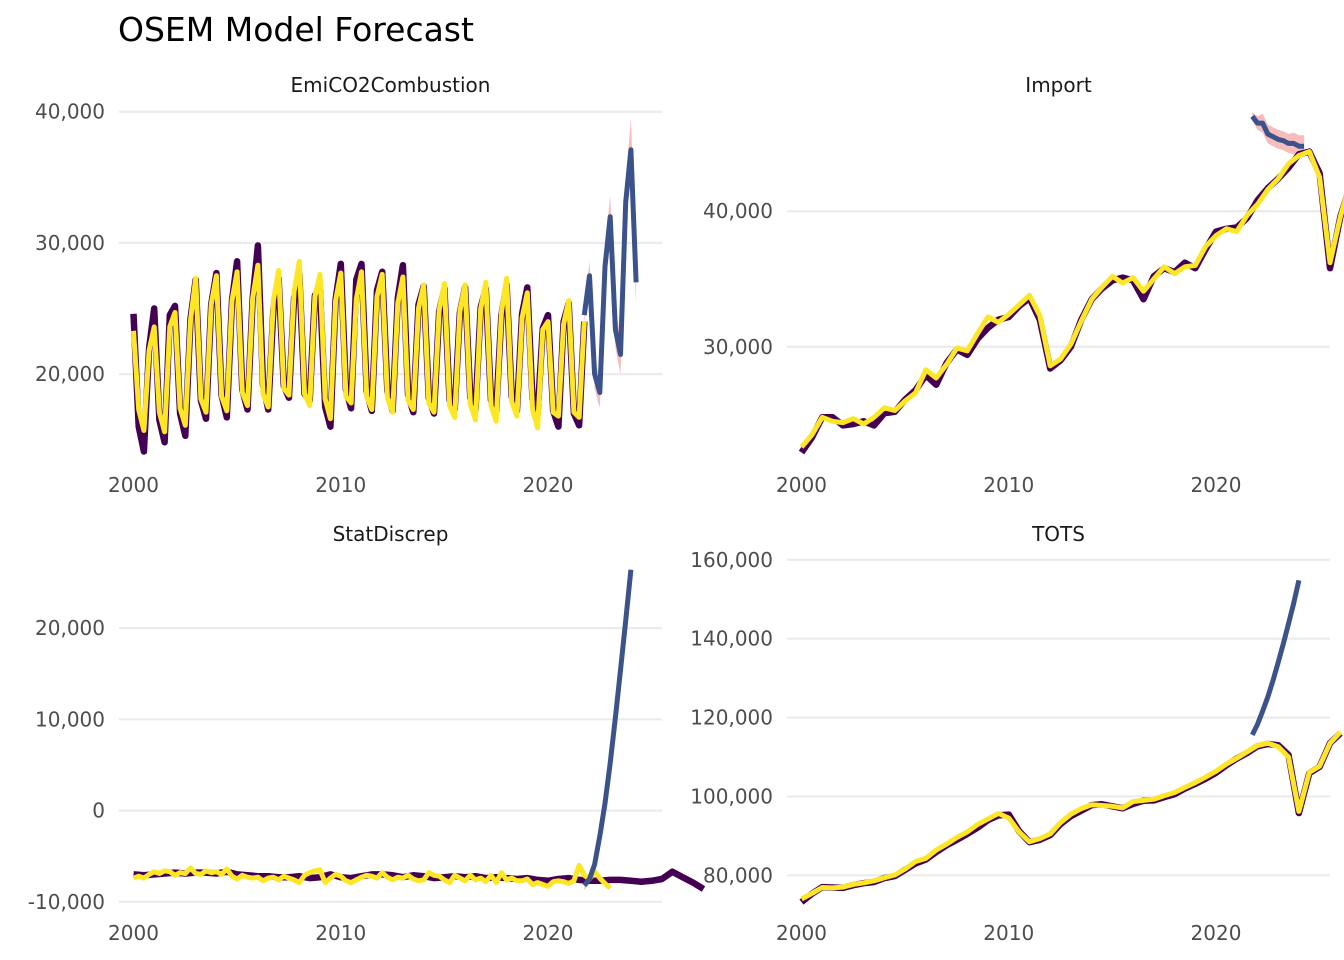 The width and height of the screenshot is (1344, 960). What do you see at coordinates (98, 811) in the screenshot?
I see `y-tick-label: 0` at bounding box center [98, 811].